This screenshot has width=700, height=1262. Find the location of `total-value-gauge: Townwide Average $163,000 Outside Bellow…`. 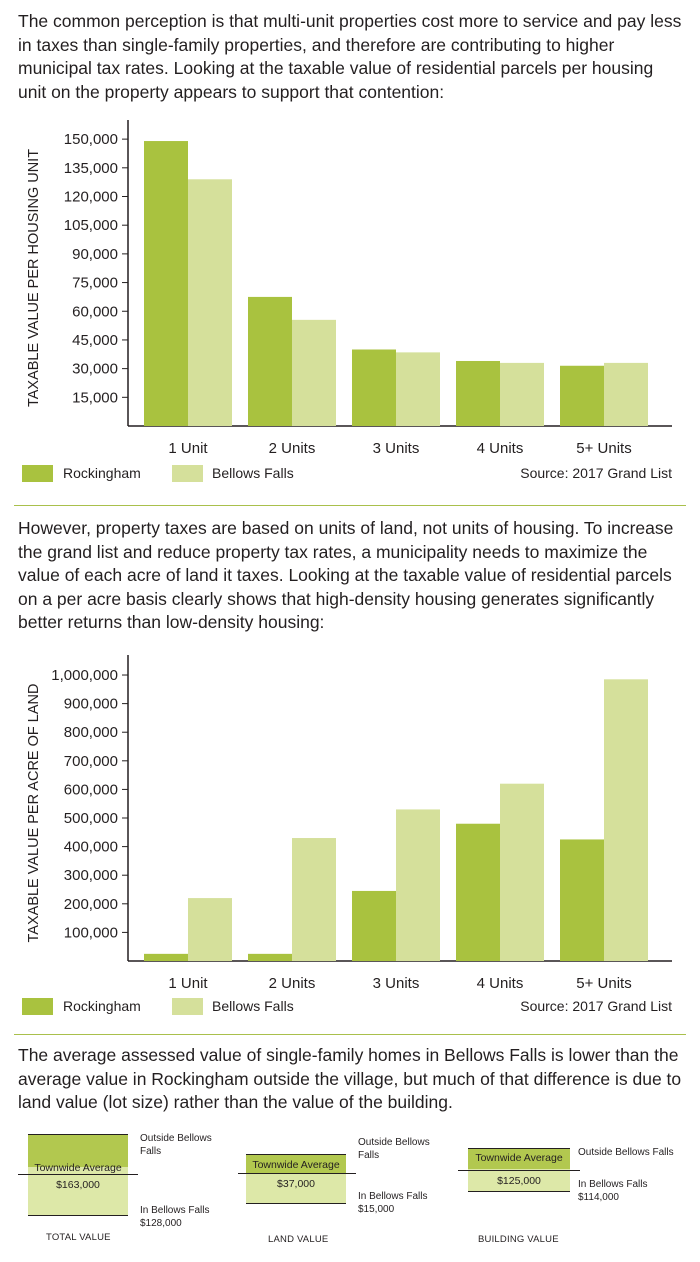

total-value-gauge: Townwide Average $163,000 Outside Bellow… is located at coordinates (123, 1188).